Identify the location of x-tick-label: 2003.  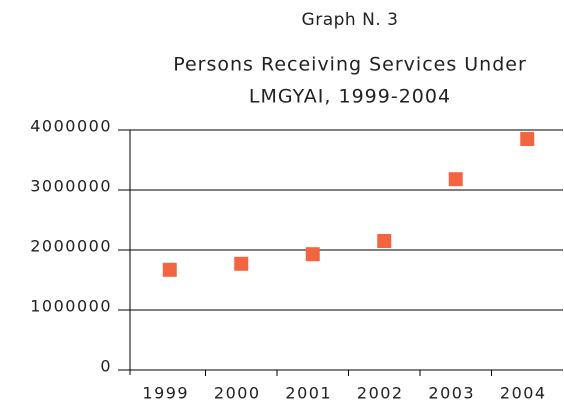
(451, 393).